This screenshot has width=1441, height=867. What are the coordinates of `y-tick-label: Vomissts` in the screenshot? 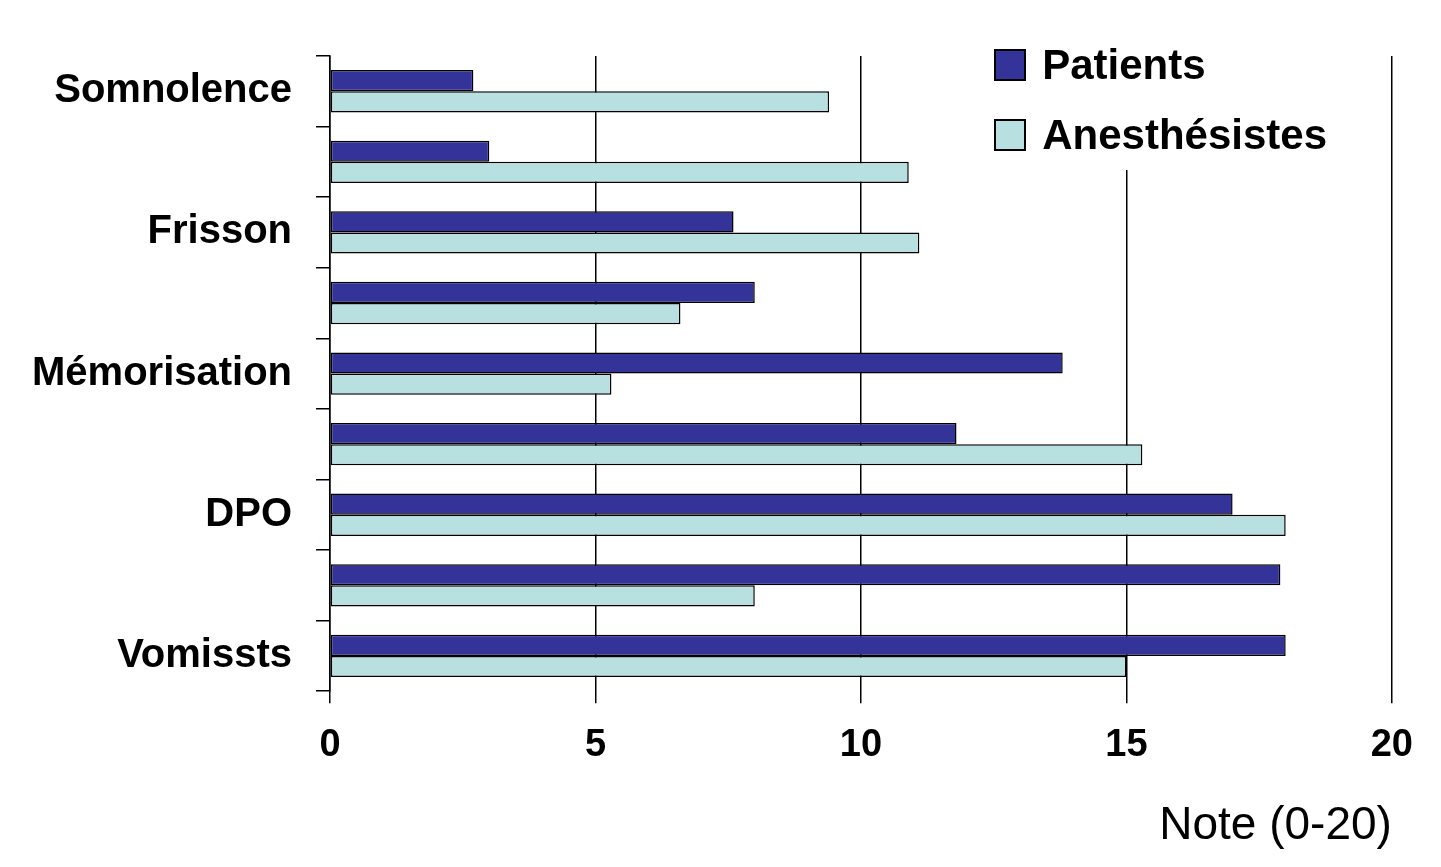 It's located at (205, 652).